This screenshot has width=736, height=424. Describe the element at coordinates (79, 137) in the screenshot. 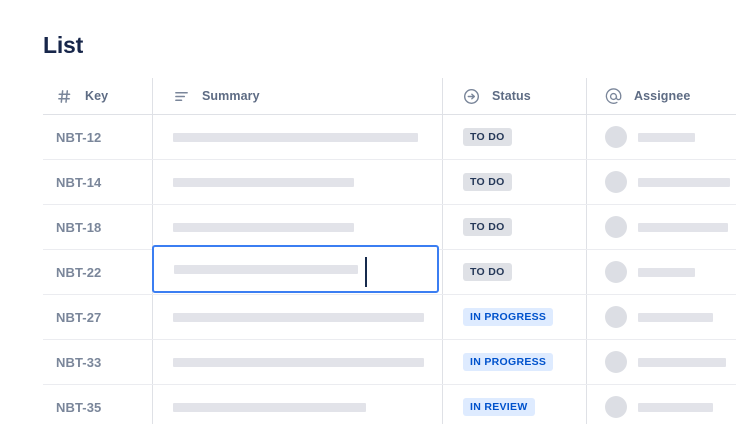

I see `issue-key-link: NBT-12` at that location.